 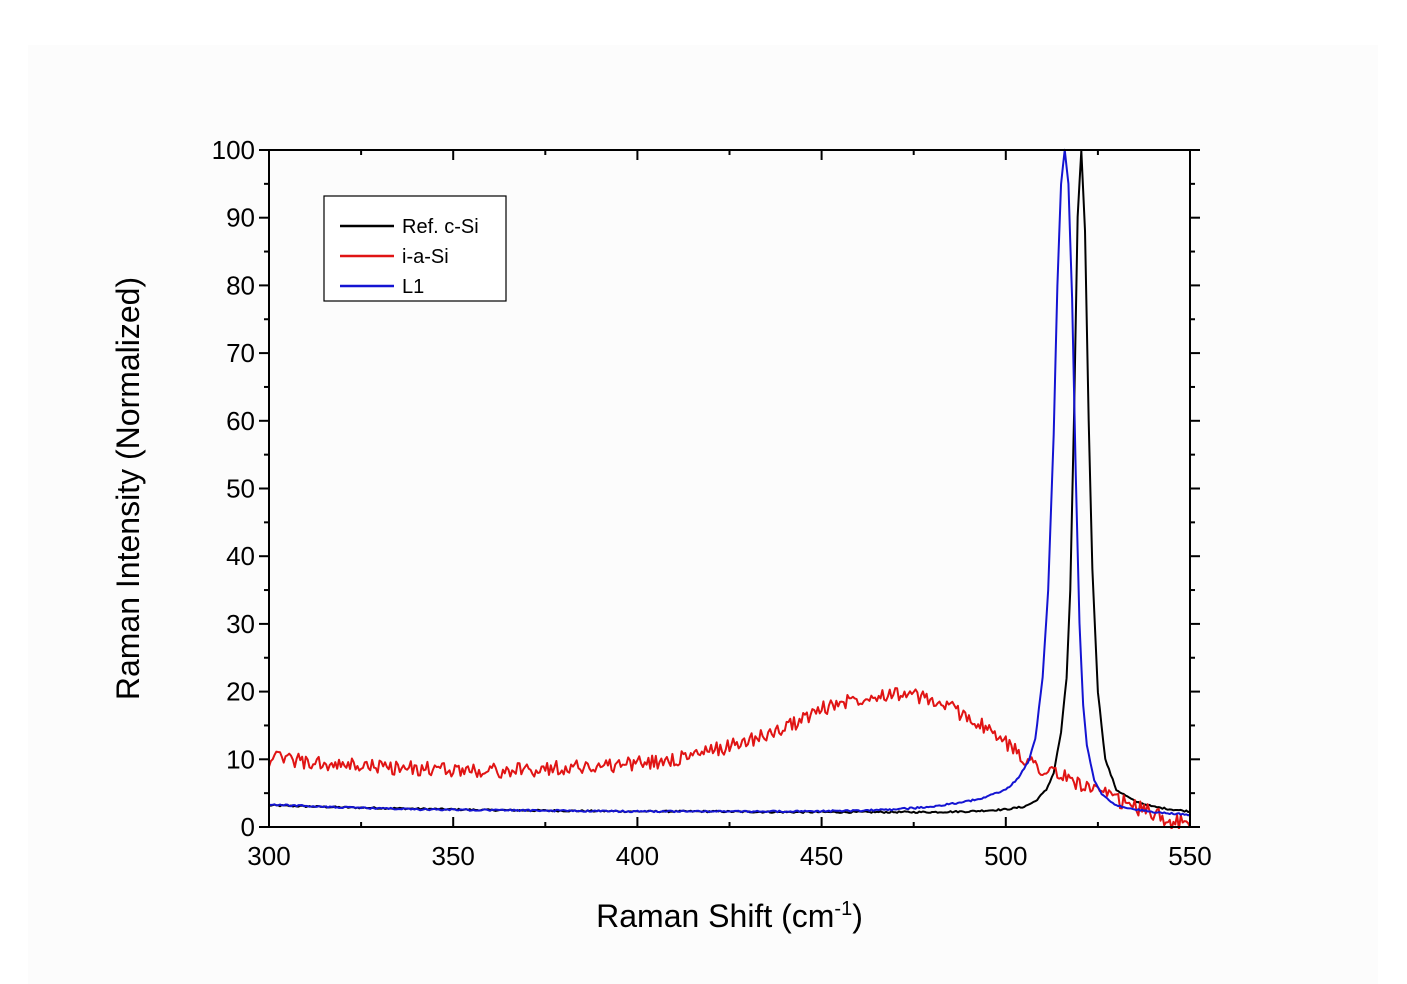 What do you see at coordinates (240, 624) in the screenshot?
I see `y-tick-label: 30` at bounding box center [240, 624].